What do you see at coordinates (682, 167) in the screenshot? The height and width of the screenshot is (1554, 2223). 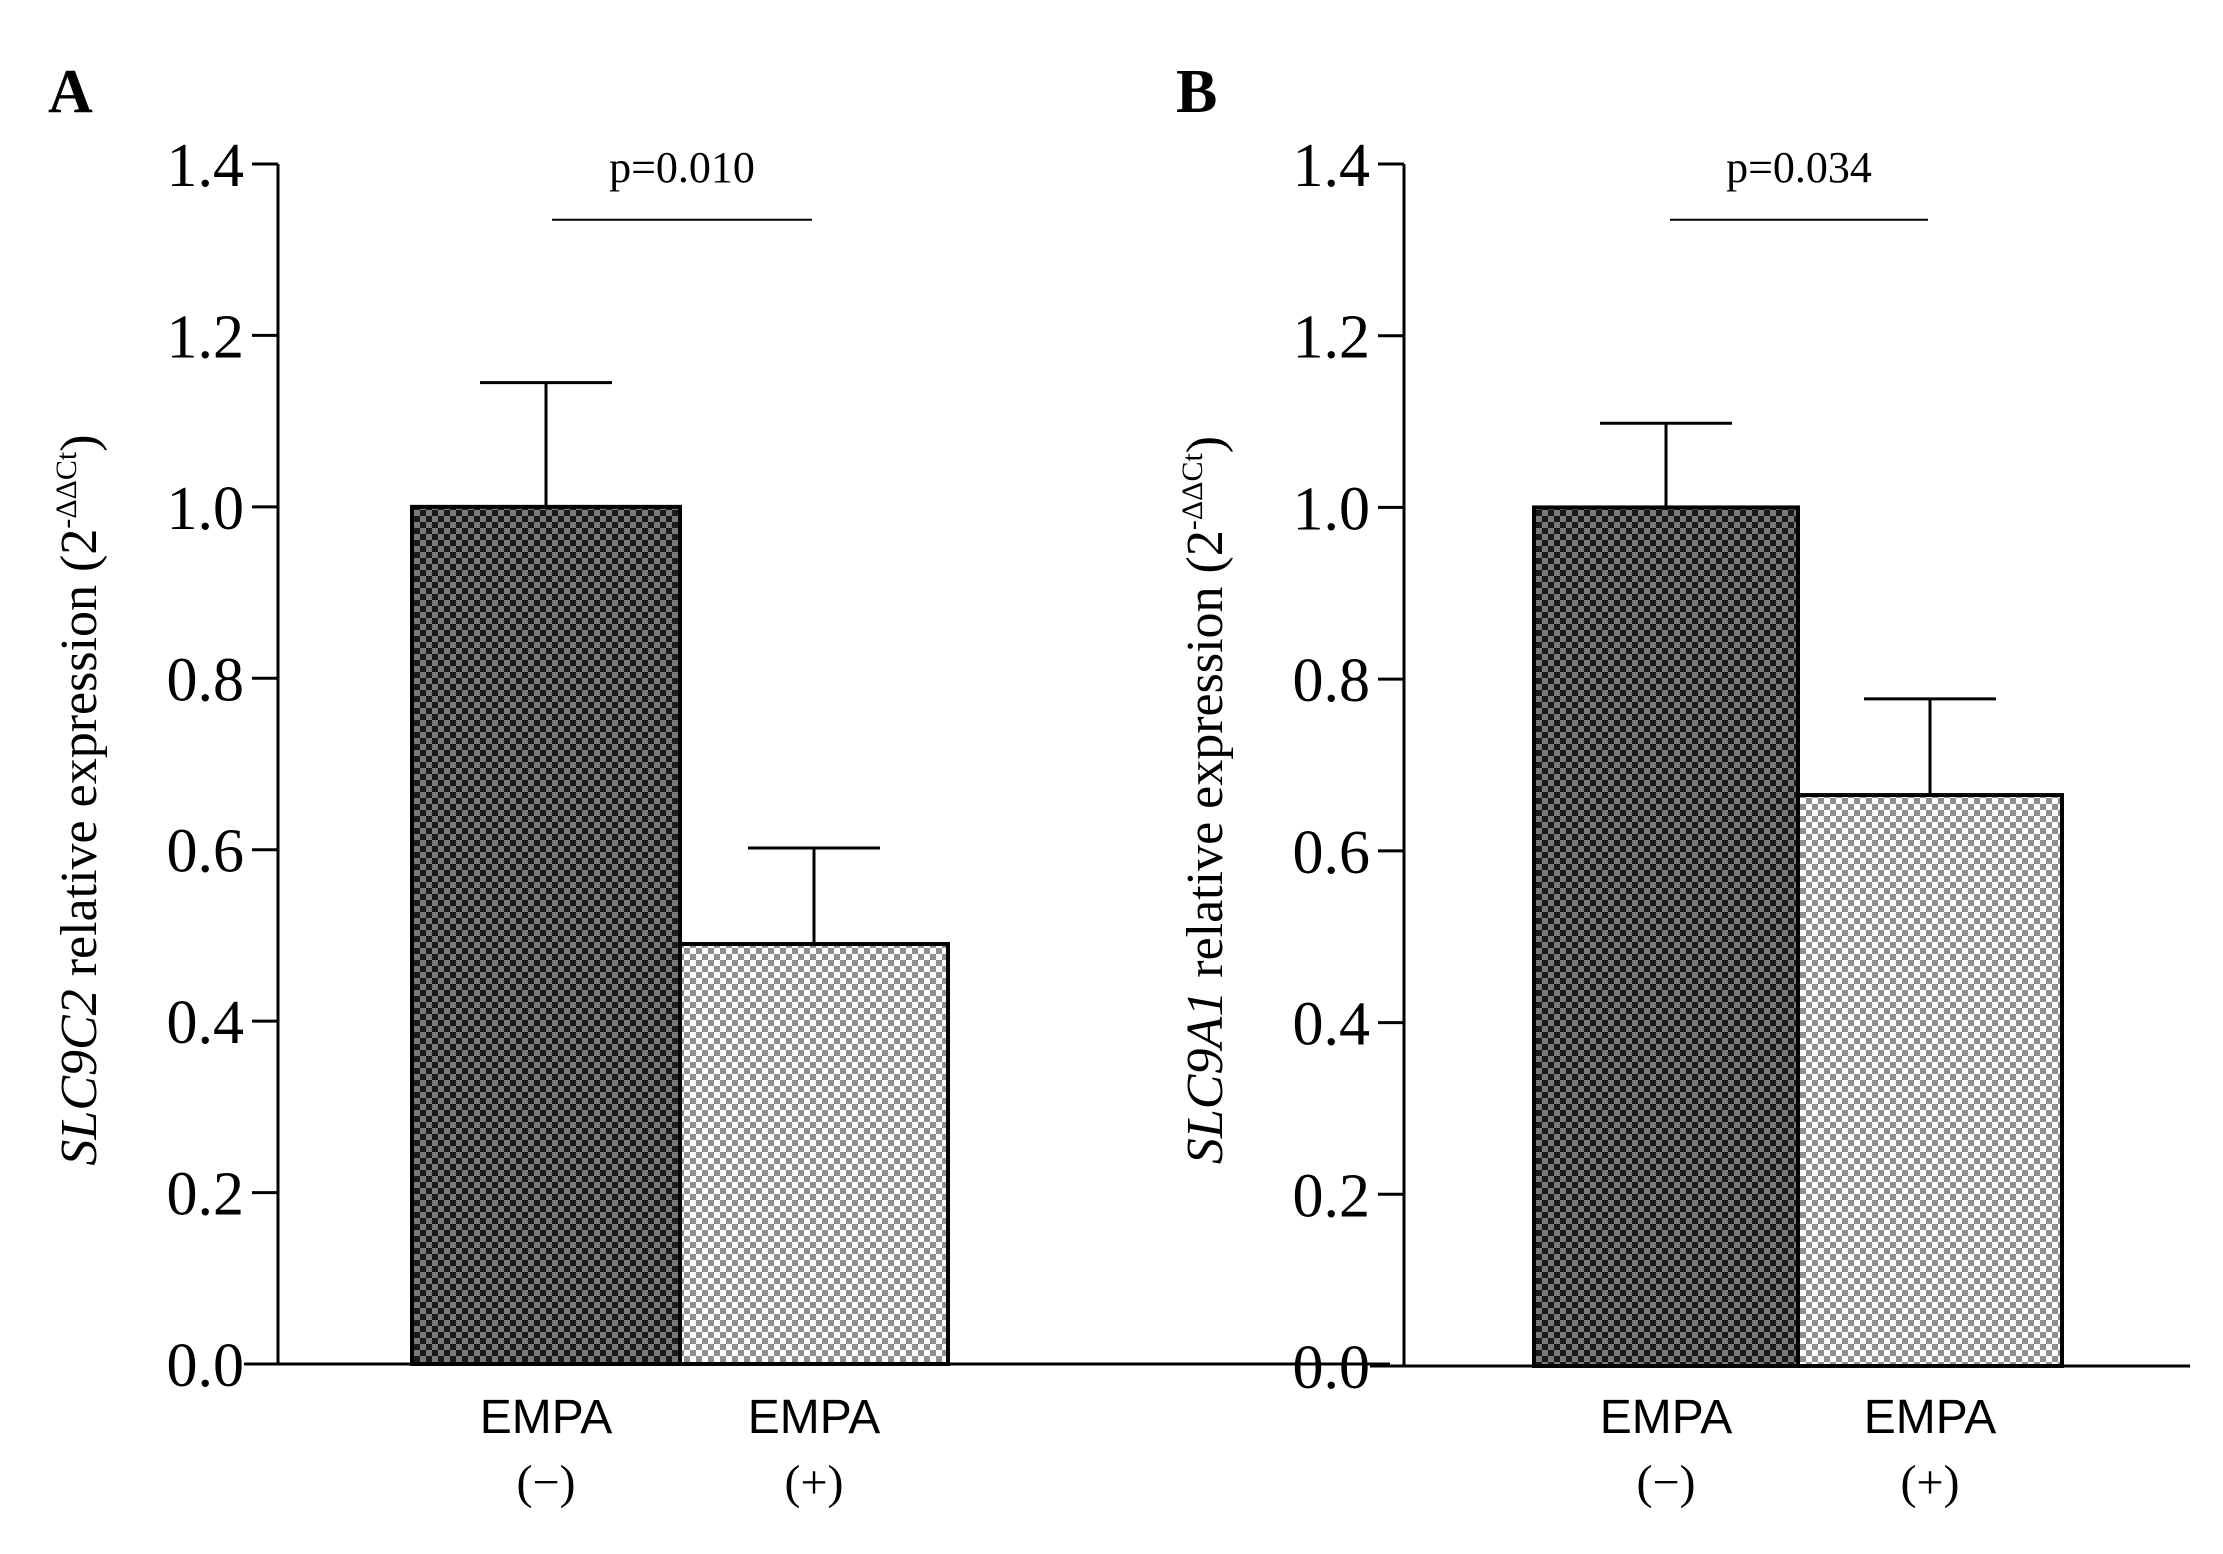 I see `p-value-label: p=0.010` at bounding box center [682, 167].